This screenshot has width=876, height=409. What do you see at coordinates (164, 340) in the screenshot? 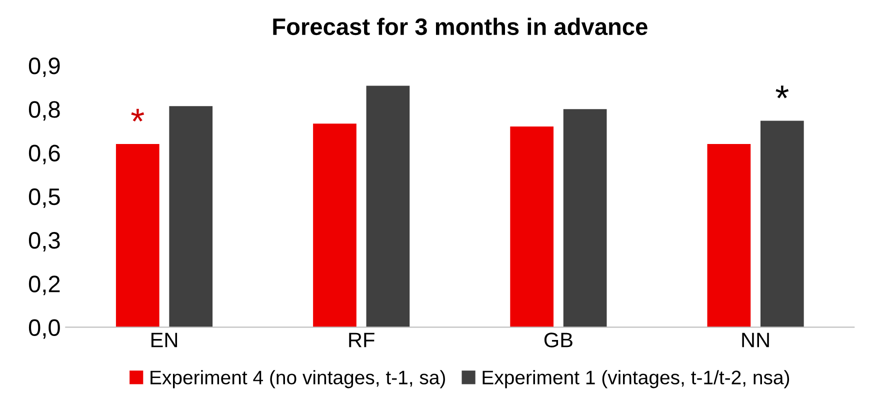
I see `x-tick-label: EN` at bounding box center [164, 340].